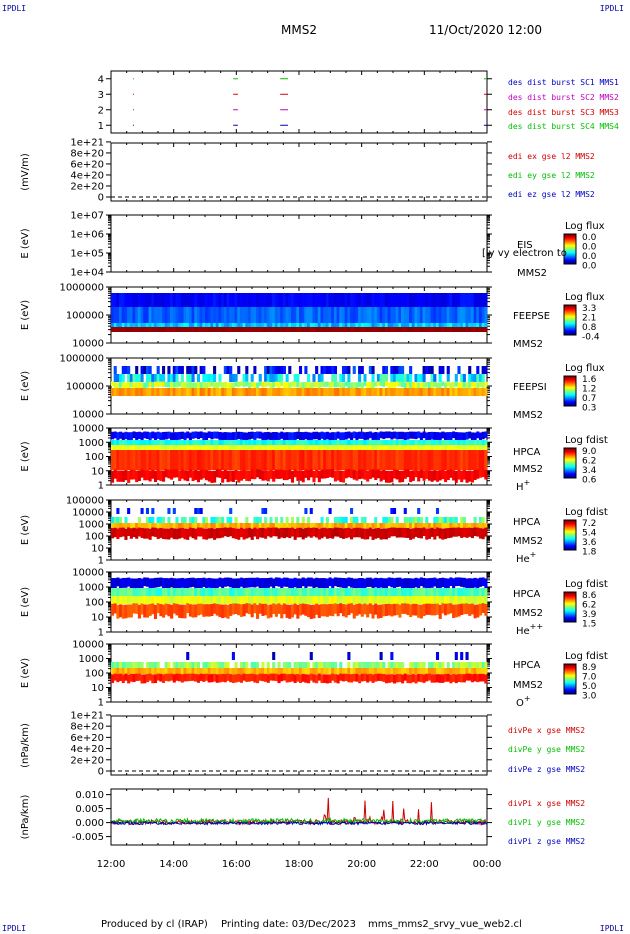 This screenshot has height=934, width=630. What do you see at coordinates (94, 603) in the screenshot?
I see `hpca-hepp-panel-ytick-label: 100` at bounding box center [94, 603].